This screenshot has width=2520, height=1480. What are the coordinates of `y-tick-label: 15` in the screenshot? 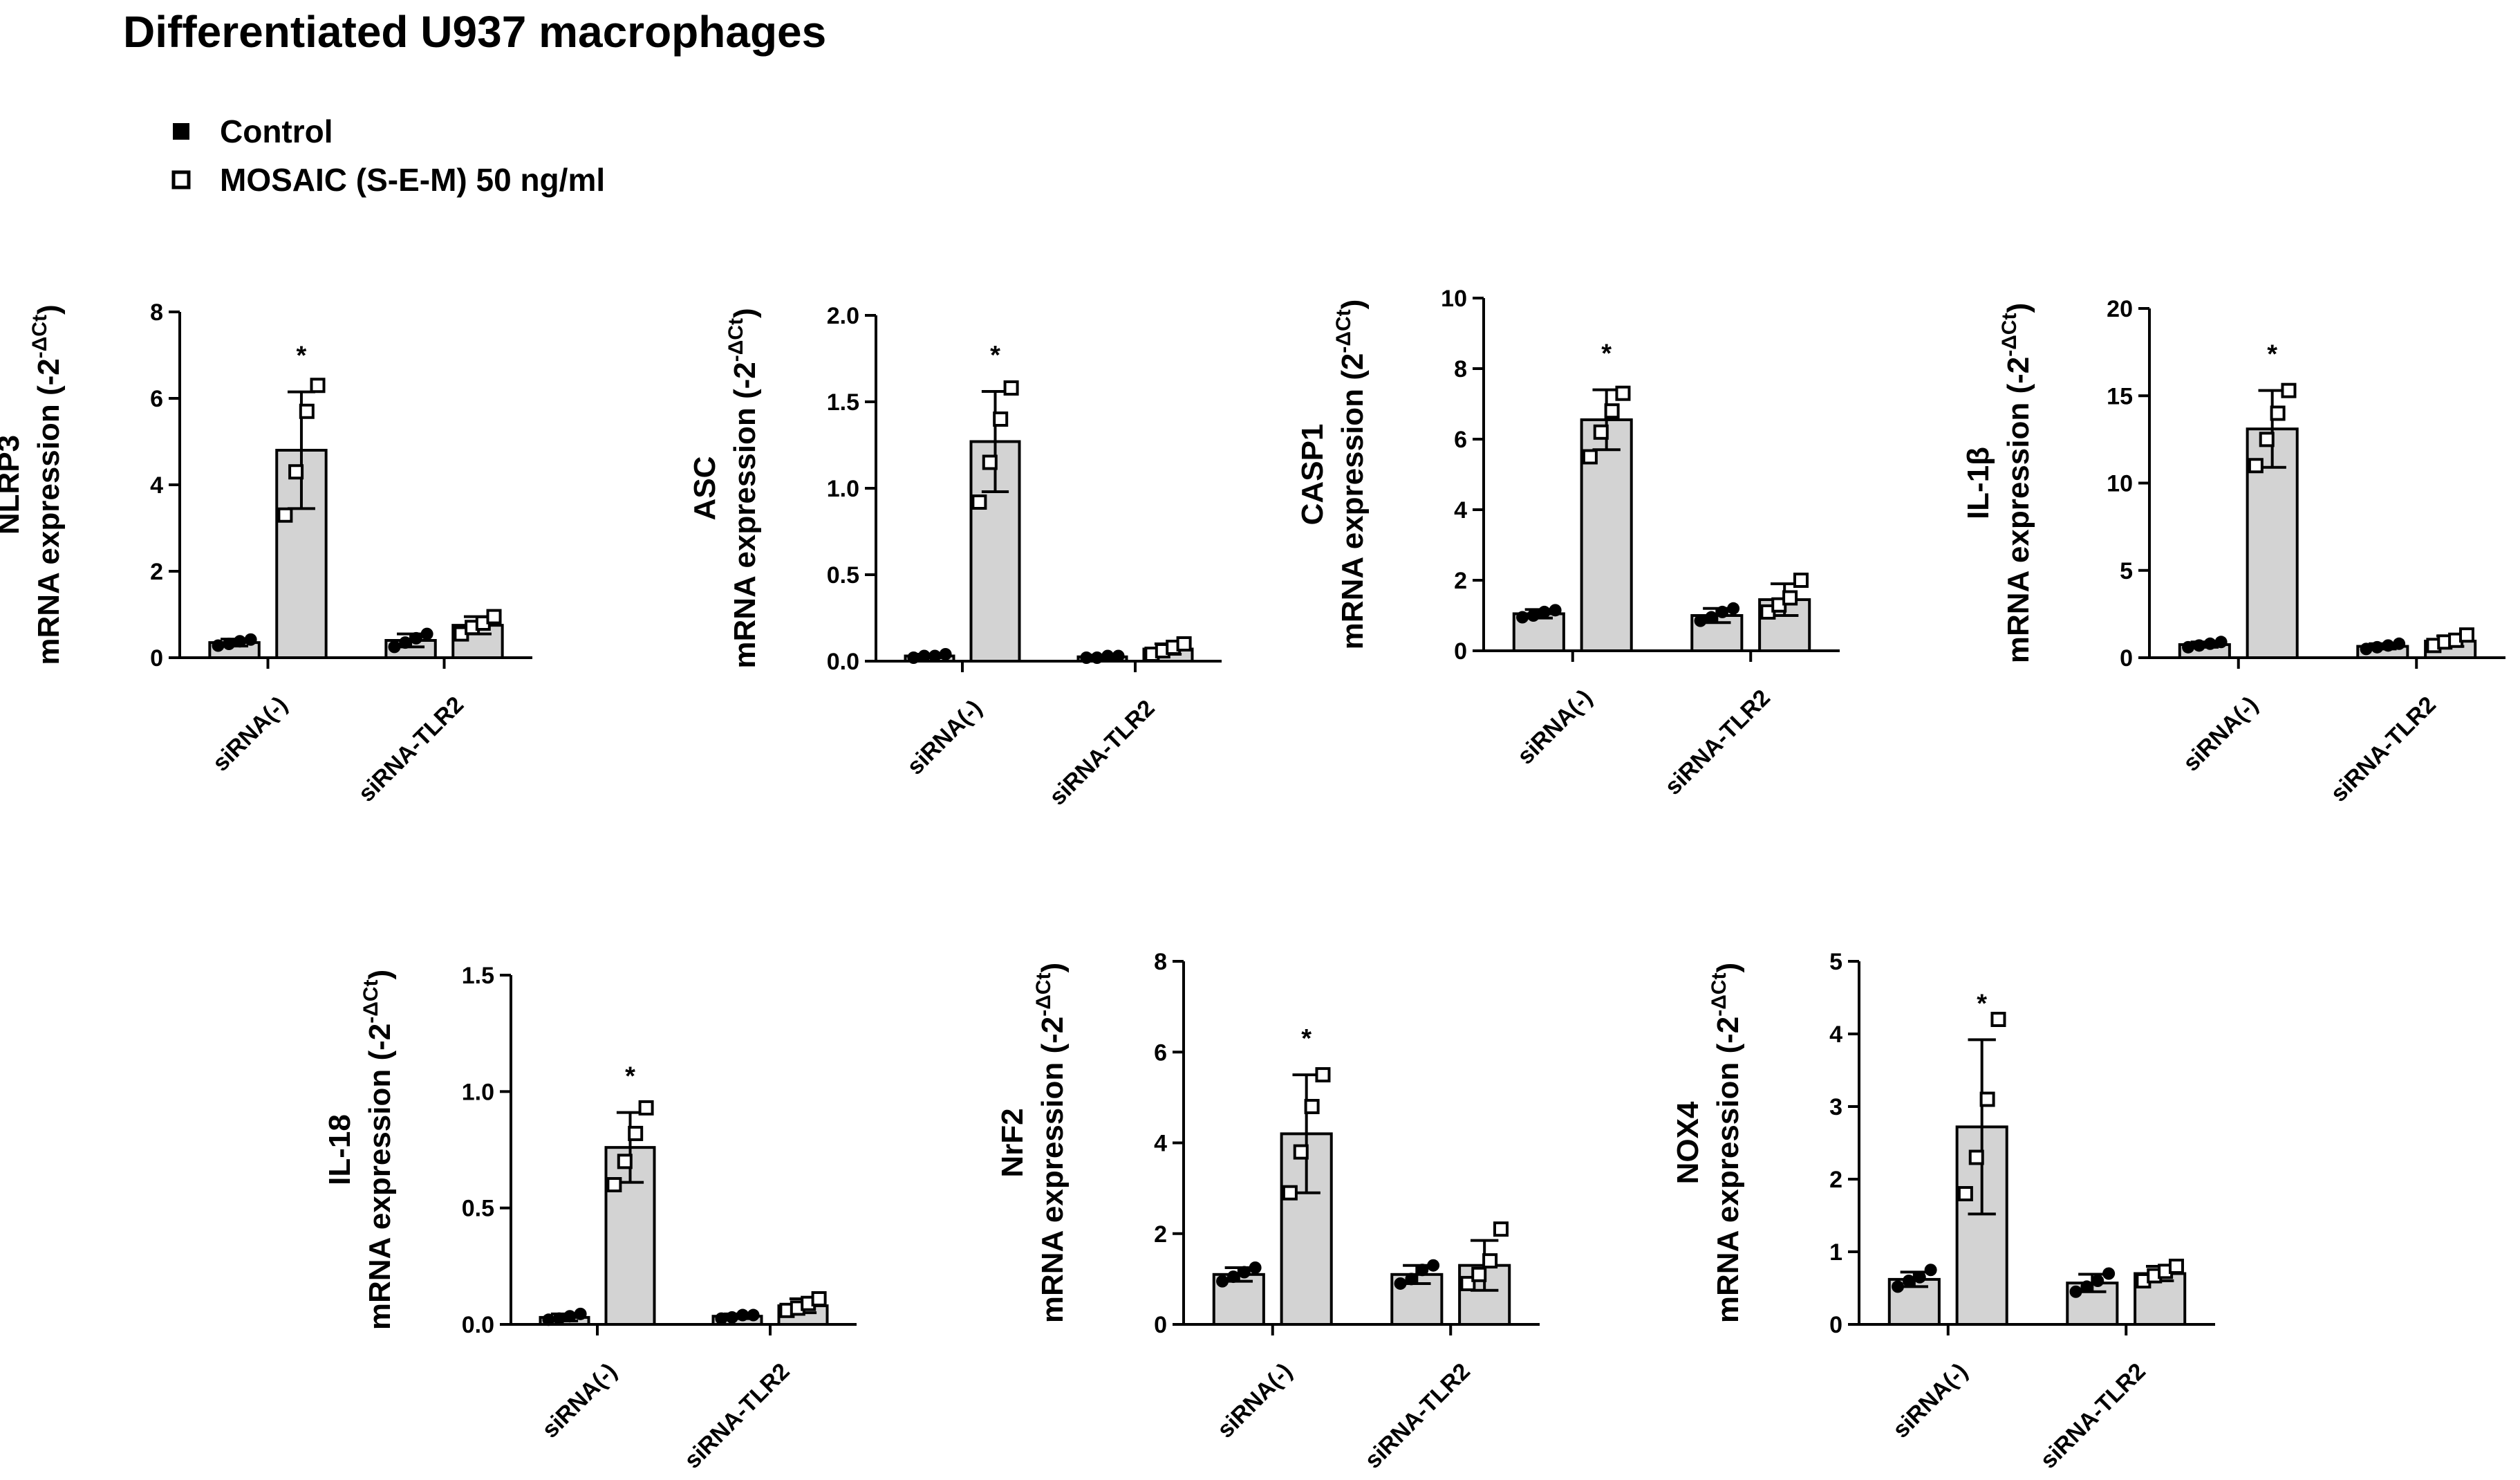 It's located at (2120, 396).